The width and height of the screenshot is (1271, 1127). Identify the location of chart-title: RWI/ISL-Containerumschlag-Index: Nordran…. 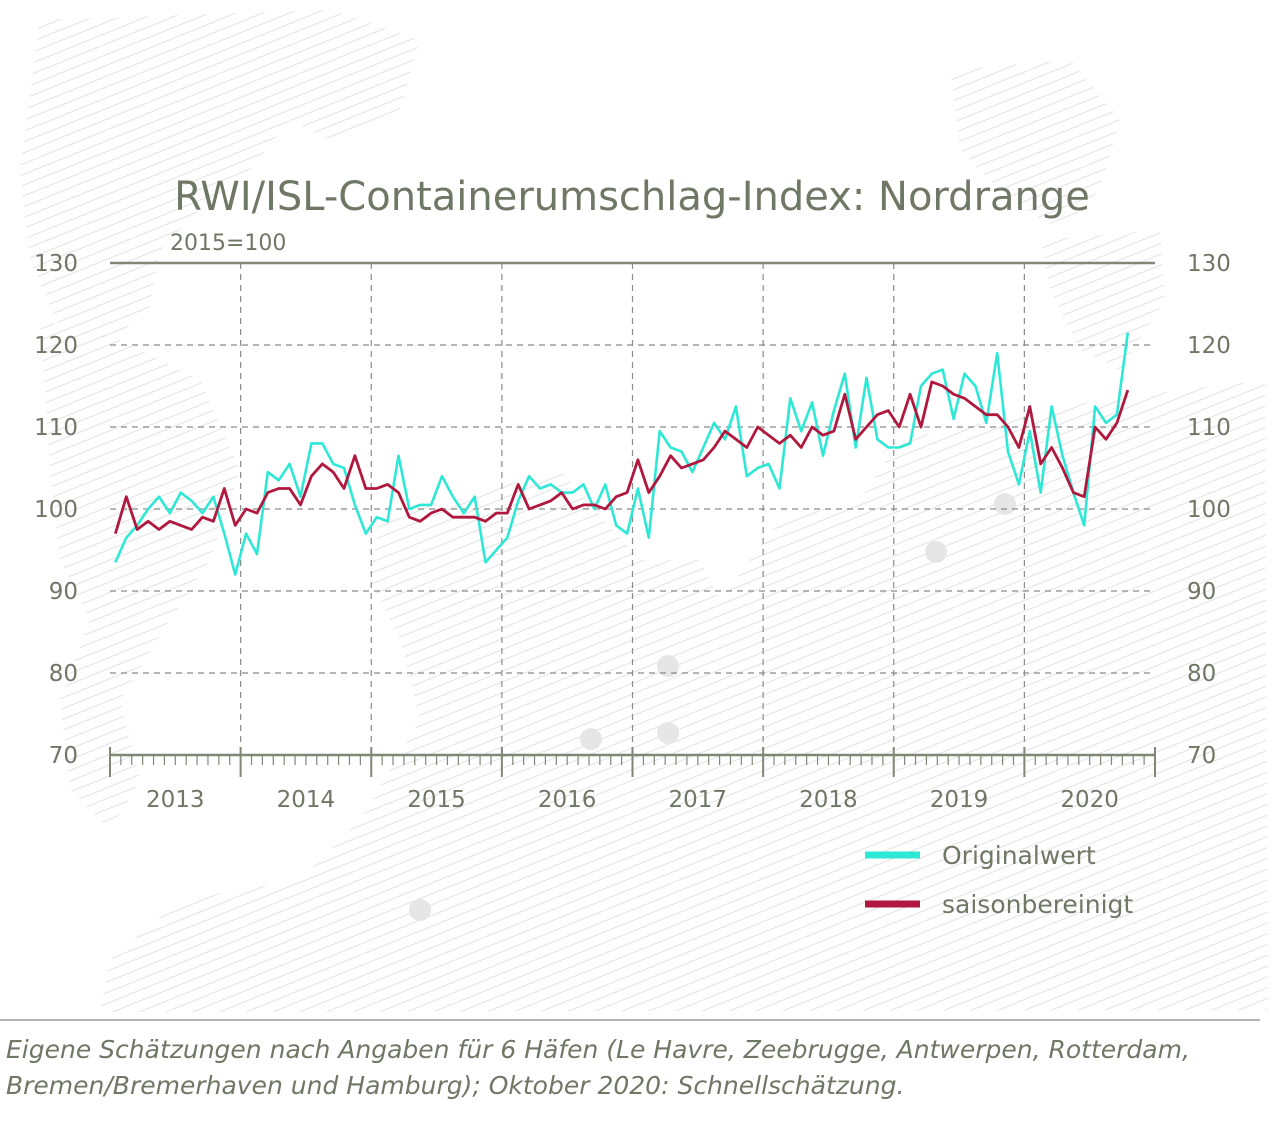
(632, 197).